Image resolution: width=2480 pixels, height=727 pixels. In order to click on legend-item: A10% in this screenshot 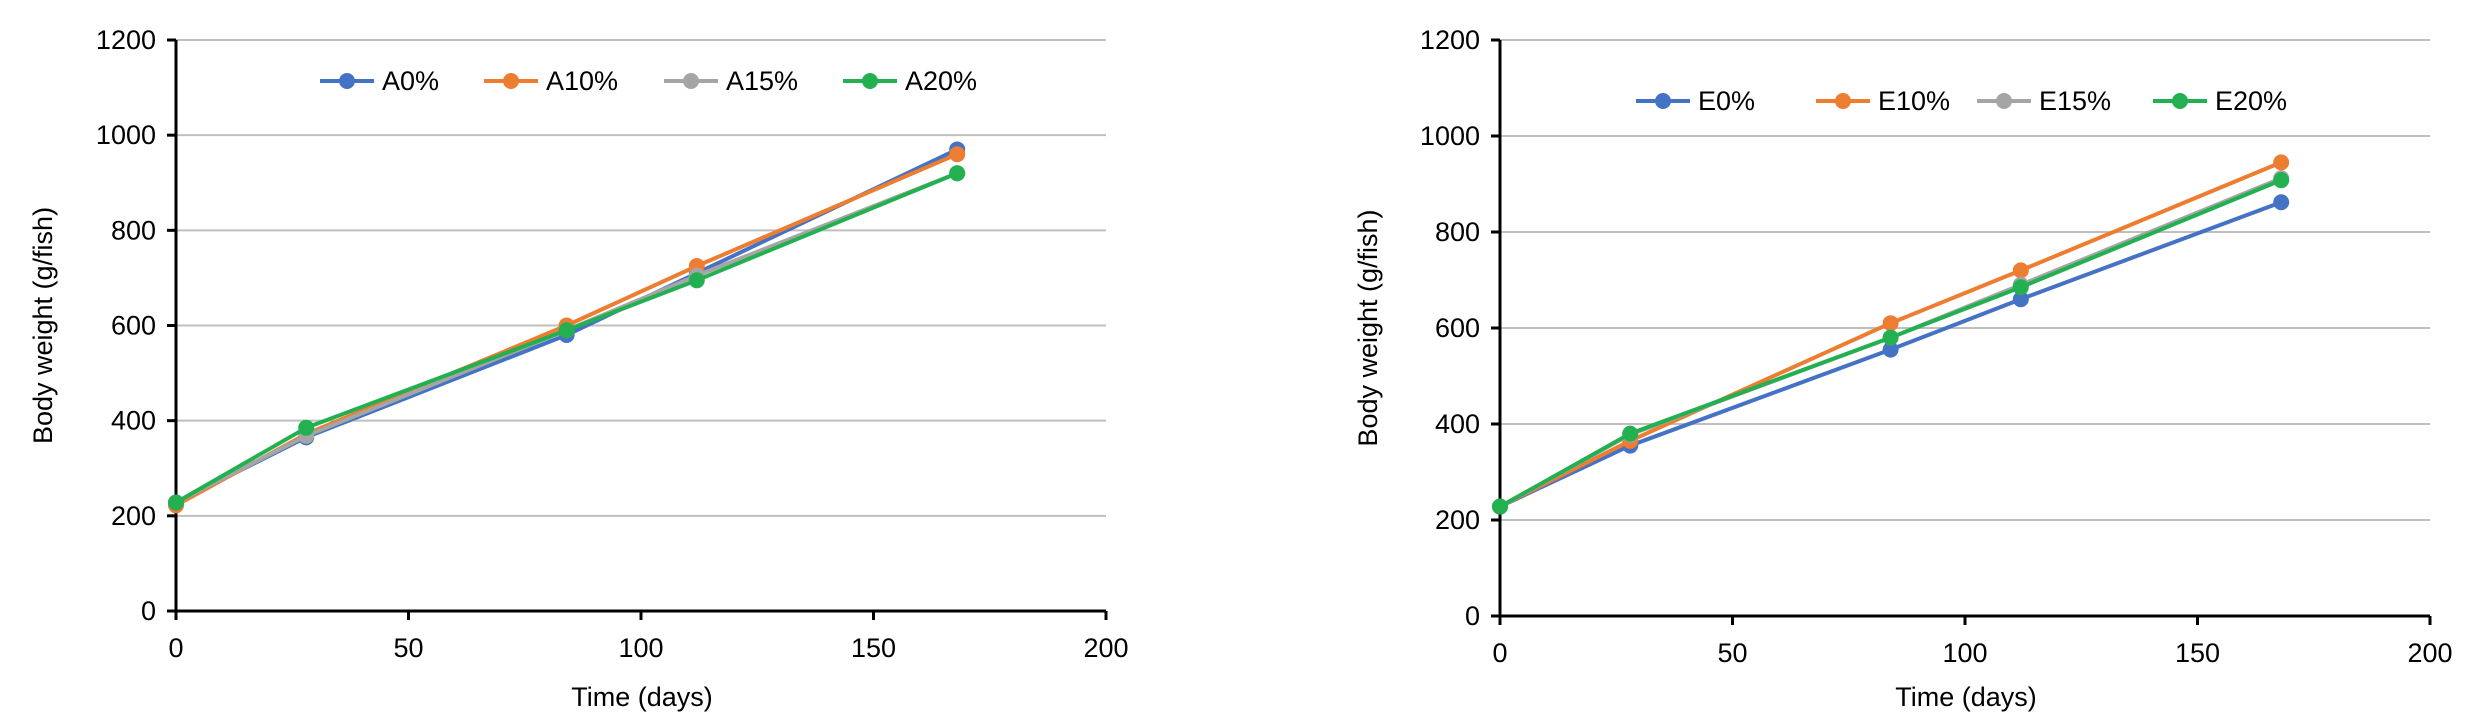, I will do `click(551, 81)`.